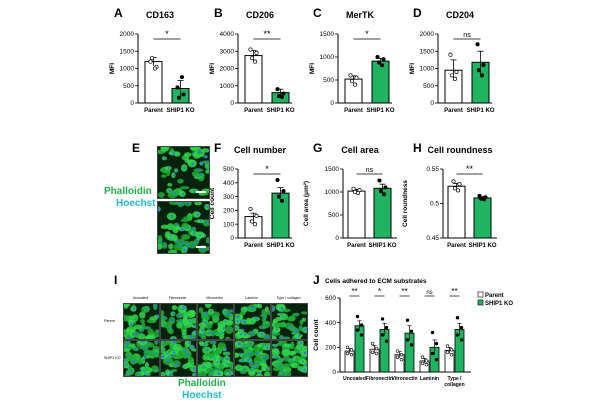 The width and height of the screenshot is (600, 402). I want to click on x-tick-label: Fibronectin, so click(379, 379).